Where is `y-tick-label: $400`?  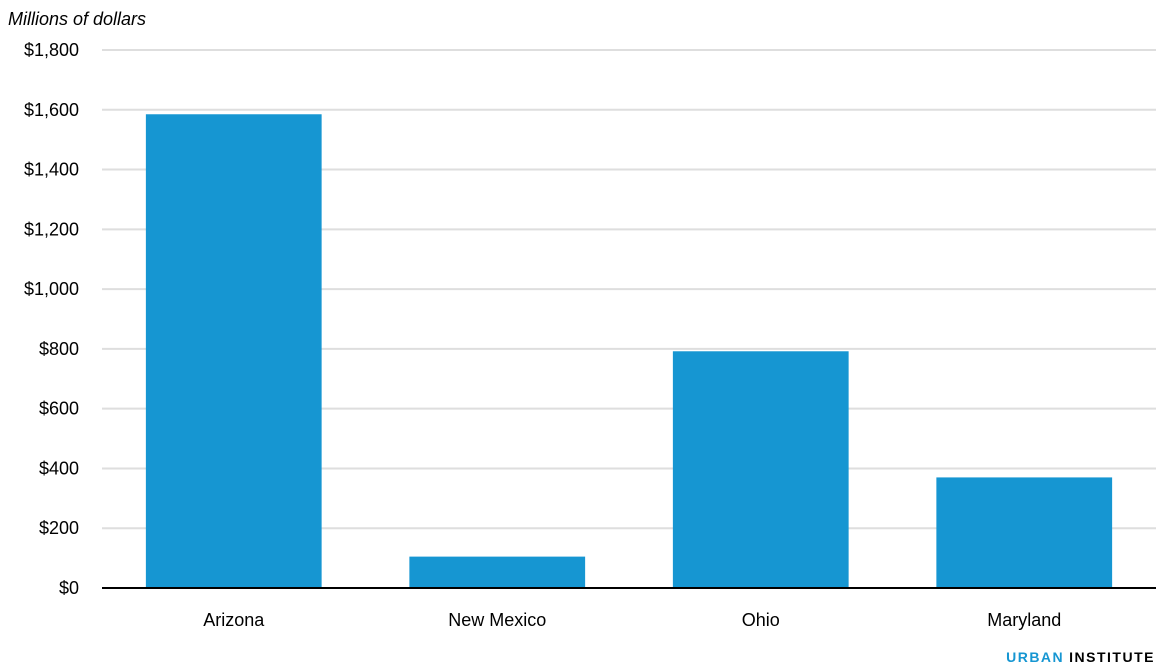
y-tick-label: $400 is located at coordinates (59, 468).